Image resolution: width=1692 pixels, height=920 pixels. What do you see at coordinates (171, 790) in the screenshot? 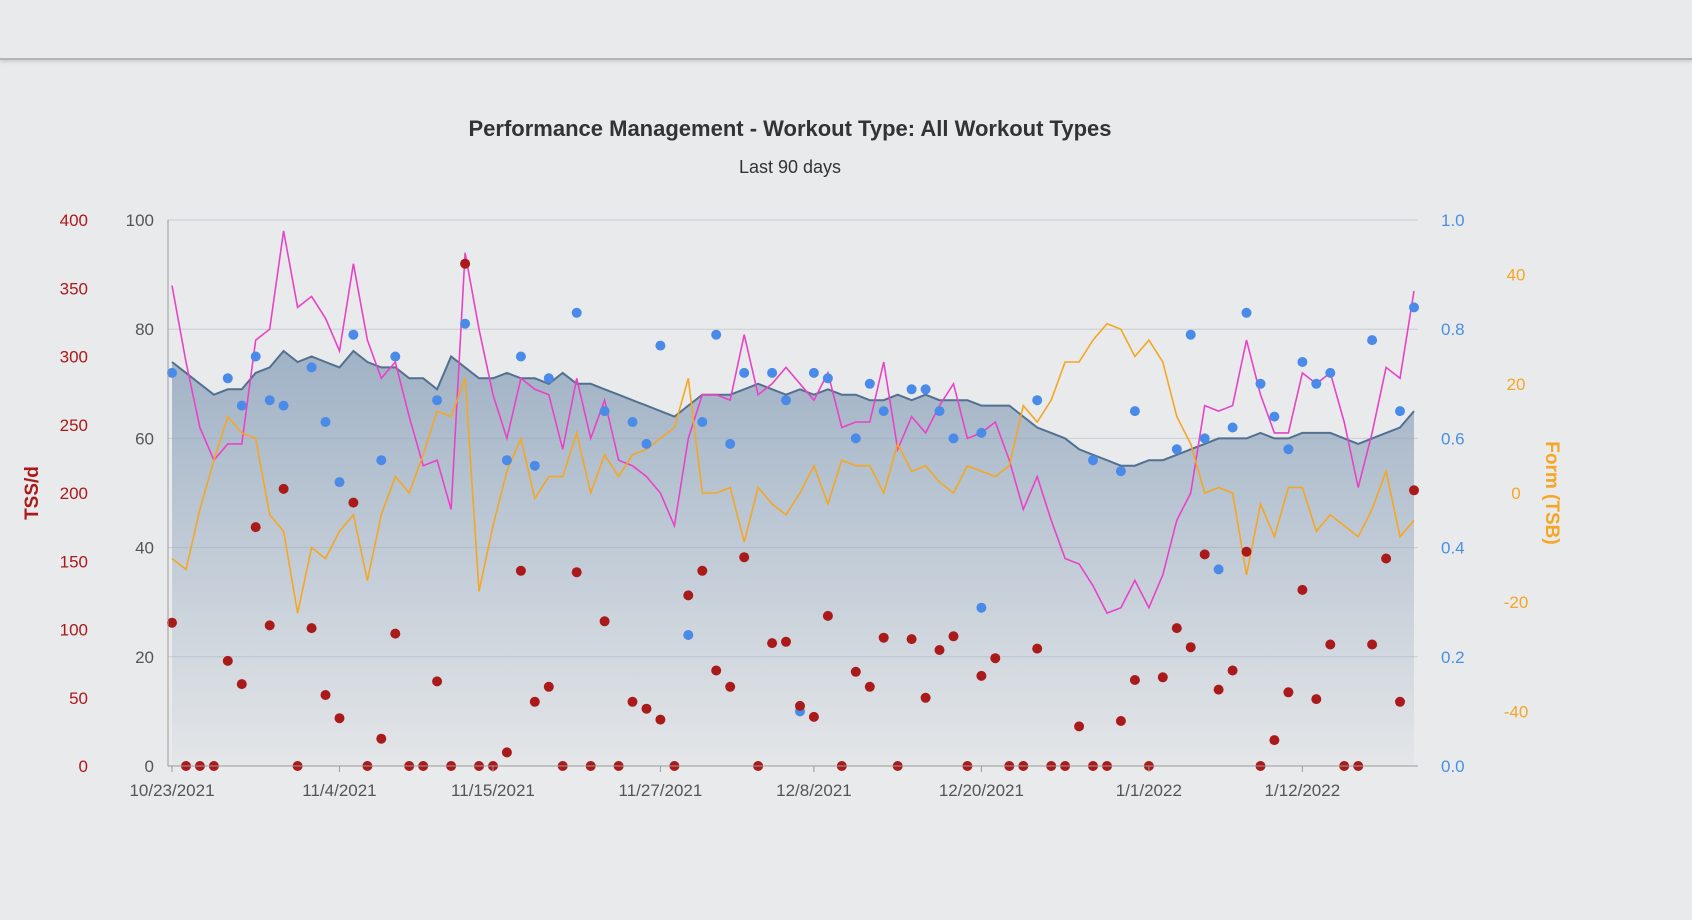
I see `x-tick-label: 10/23/2021` at bounding box center [171, 790].